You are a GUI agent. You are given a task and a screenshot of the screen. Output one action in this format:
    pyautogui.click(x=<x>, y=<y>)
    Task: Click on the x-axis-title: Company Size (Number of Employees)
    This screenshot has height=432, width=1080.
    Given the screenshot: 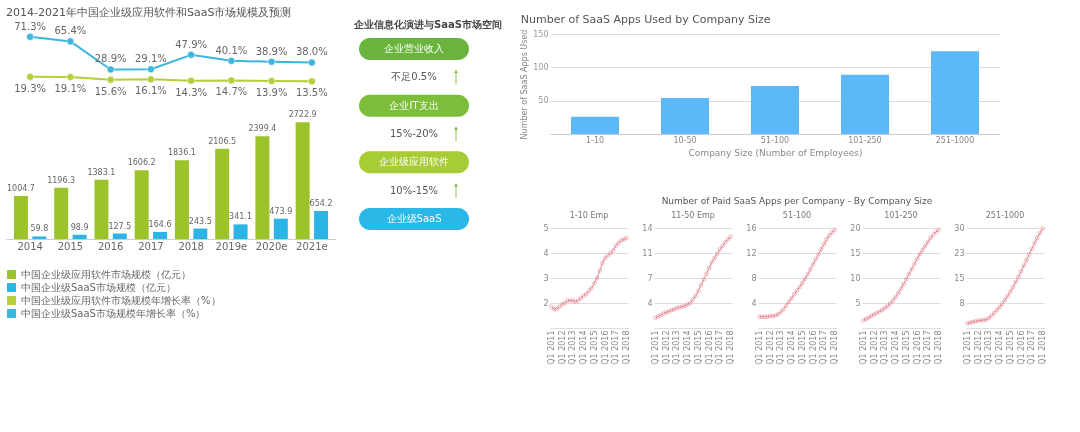 What is the action you would take?
    pyautogui.click(x=775, y=152)
    